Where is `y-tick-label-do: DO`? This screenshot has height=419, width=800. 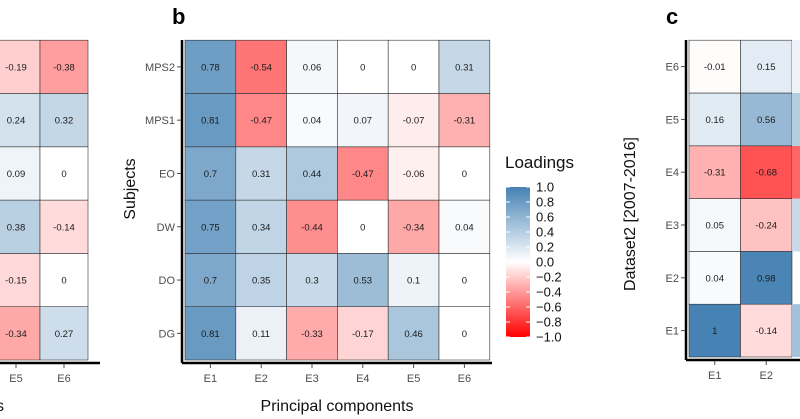 y-tick-label-do: DO is located at coordinates (167, 281).